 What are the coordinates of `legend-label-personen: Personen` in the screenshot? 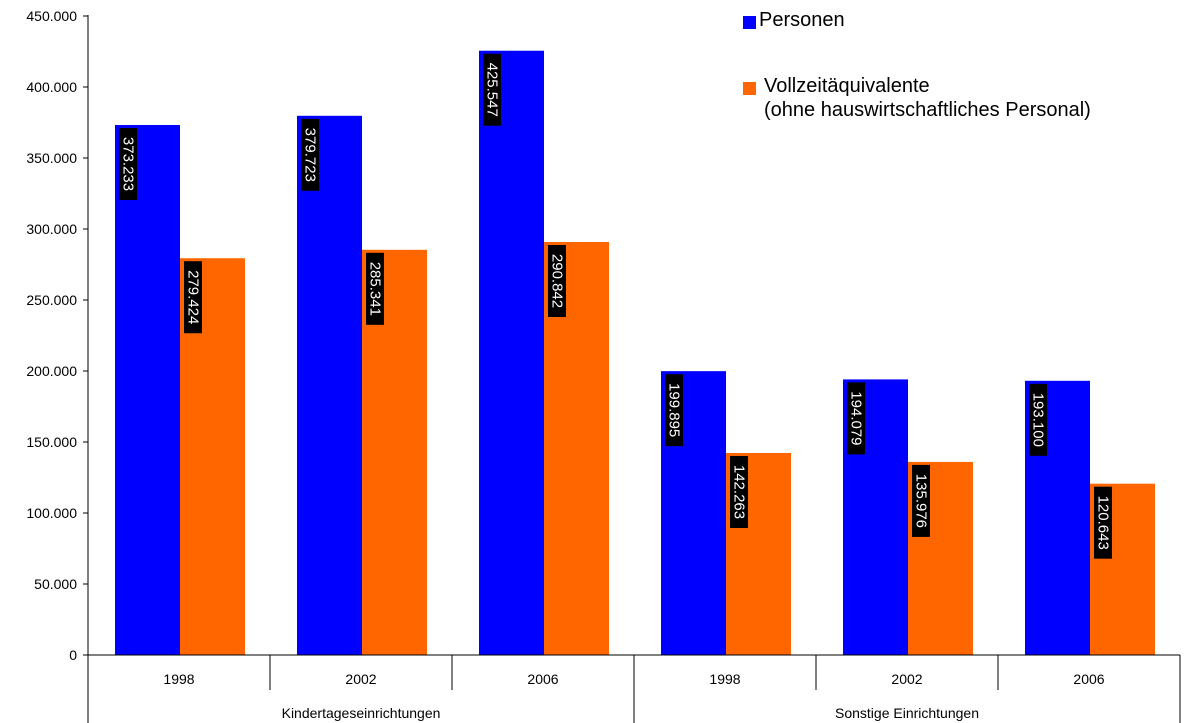 It's located at (802, 20).